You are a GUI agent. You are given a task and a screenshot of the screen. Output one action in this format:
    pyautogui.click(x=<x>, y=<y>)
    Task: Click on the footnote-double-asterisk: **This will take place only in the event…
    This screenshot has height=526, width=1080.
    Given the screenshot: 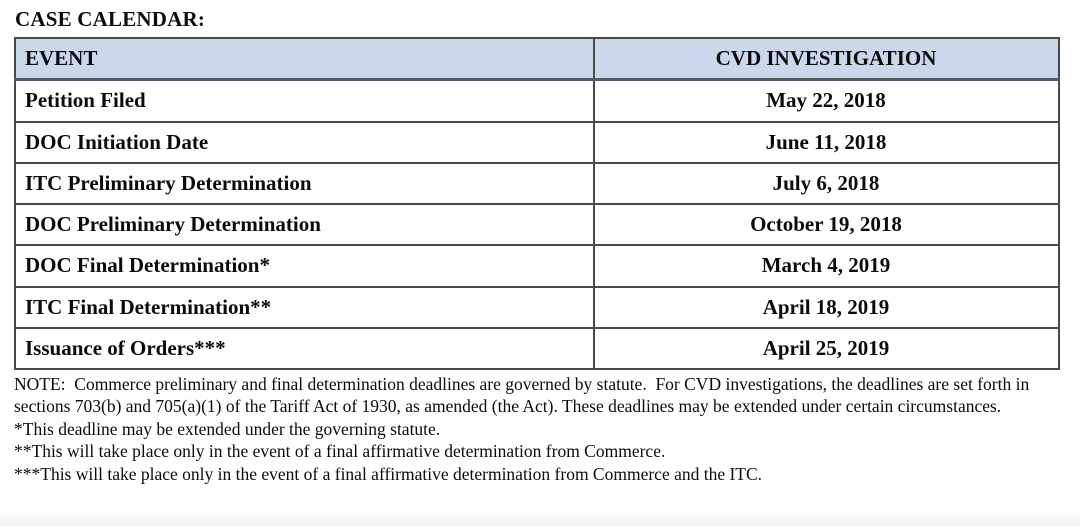 What is the action you would take?
    pyautogui.click(x=340, y=451)
    